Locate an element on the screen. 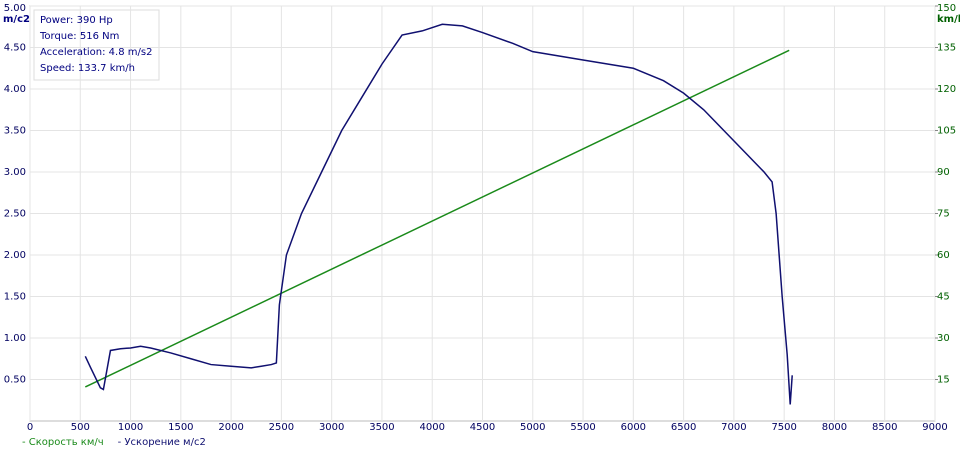  y2-tick-label: 15 is located at coordinates (943, 380).